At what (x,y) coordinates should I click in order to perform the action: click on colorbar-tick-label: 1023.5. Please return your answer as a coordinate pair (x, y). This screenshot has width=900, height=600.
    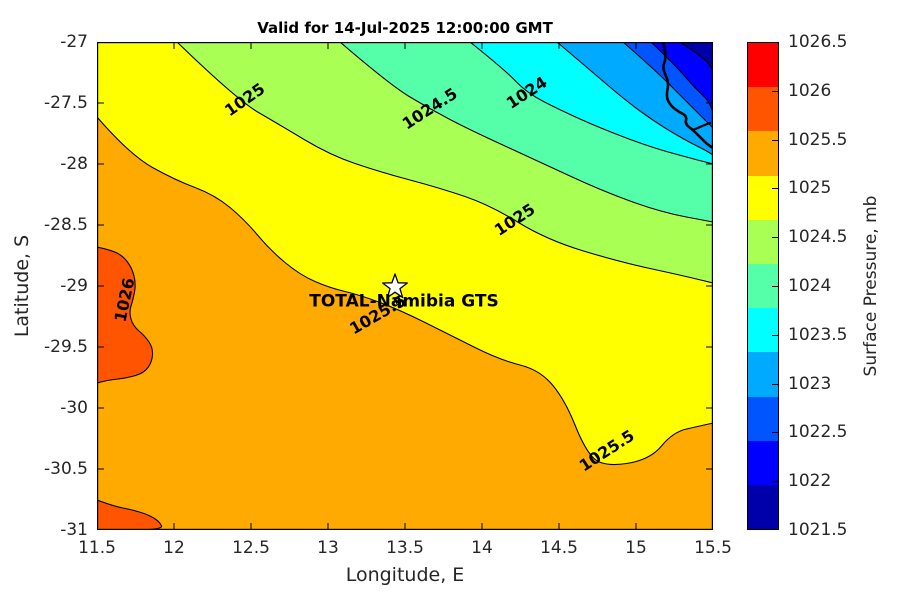
    Looking at the image, I should click on (818, 334).